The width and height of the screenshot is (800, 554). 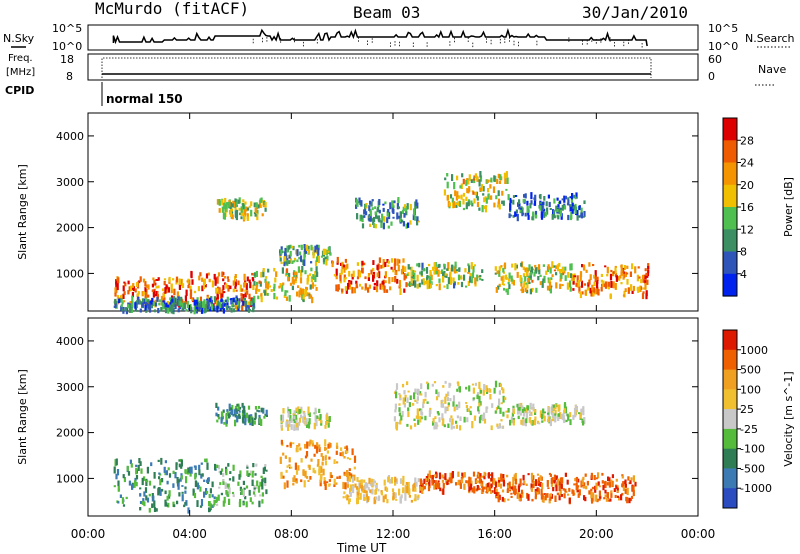 I want to click on colorbar-swatch, so click(x=730, y=285).